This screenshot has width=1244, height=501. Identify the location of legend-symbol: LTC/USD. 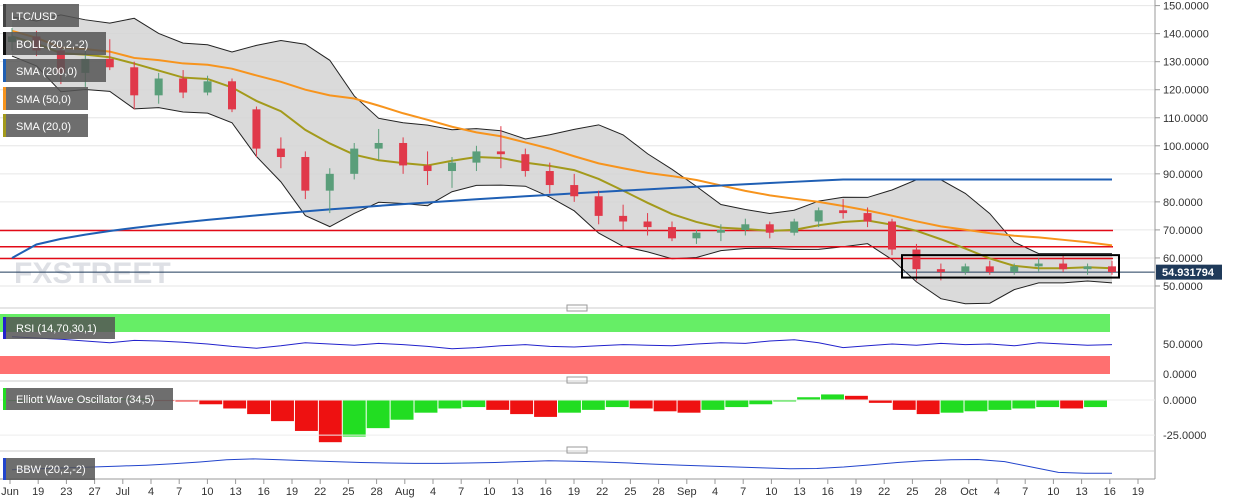
(34, 17).